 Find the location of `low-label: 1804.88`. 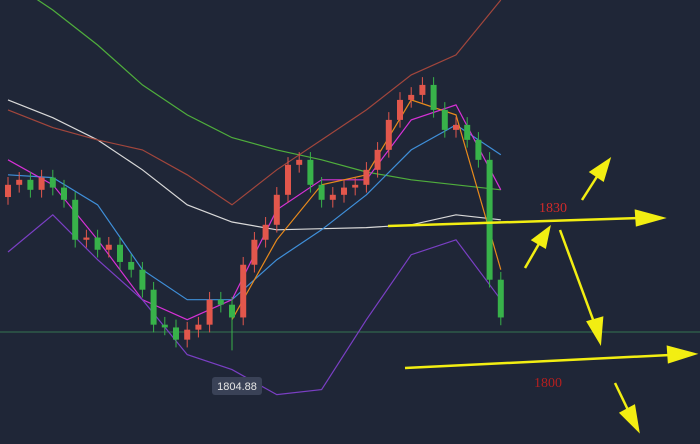

low-label: 1804.88 is located at coordinates (237, 387).